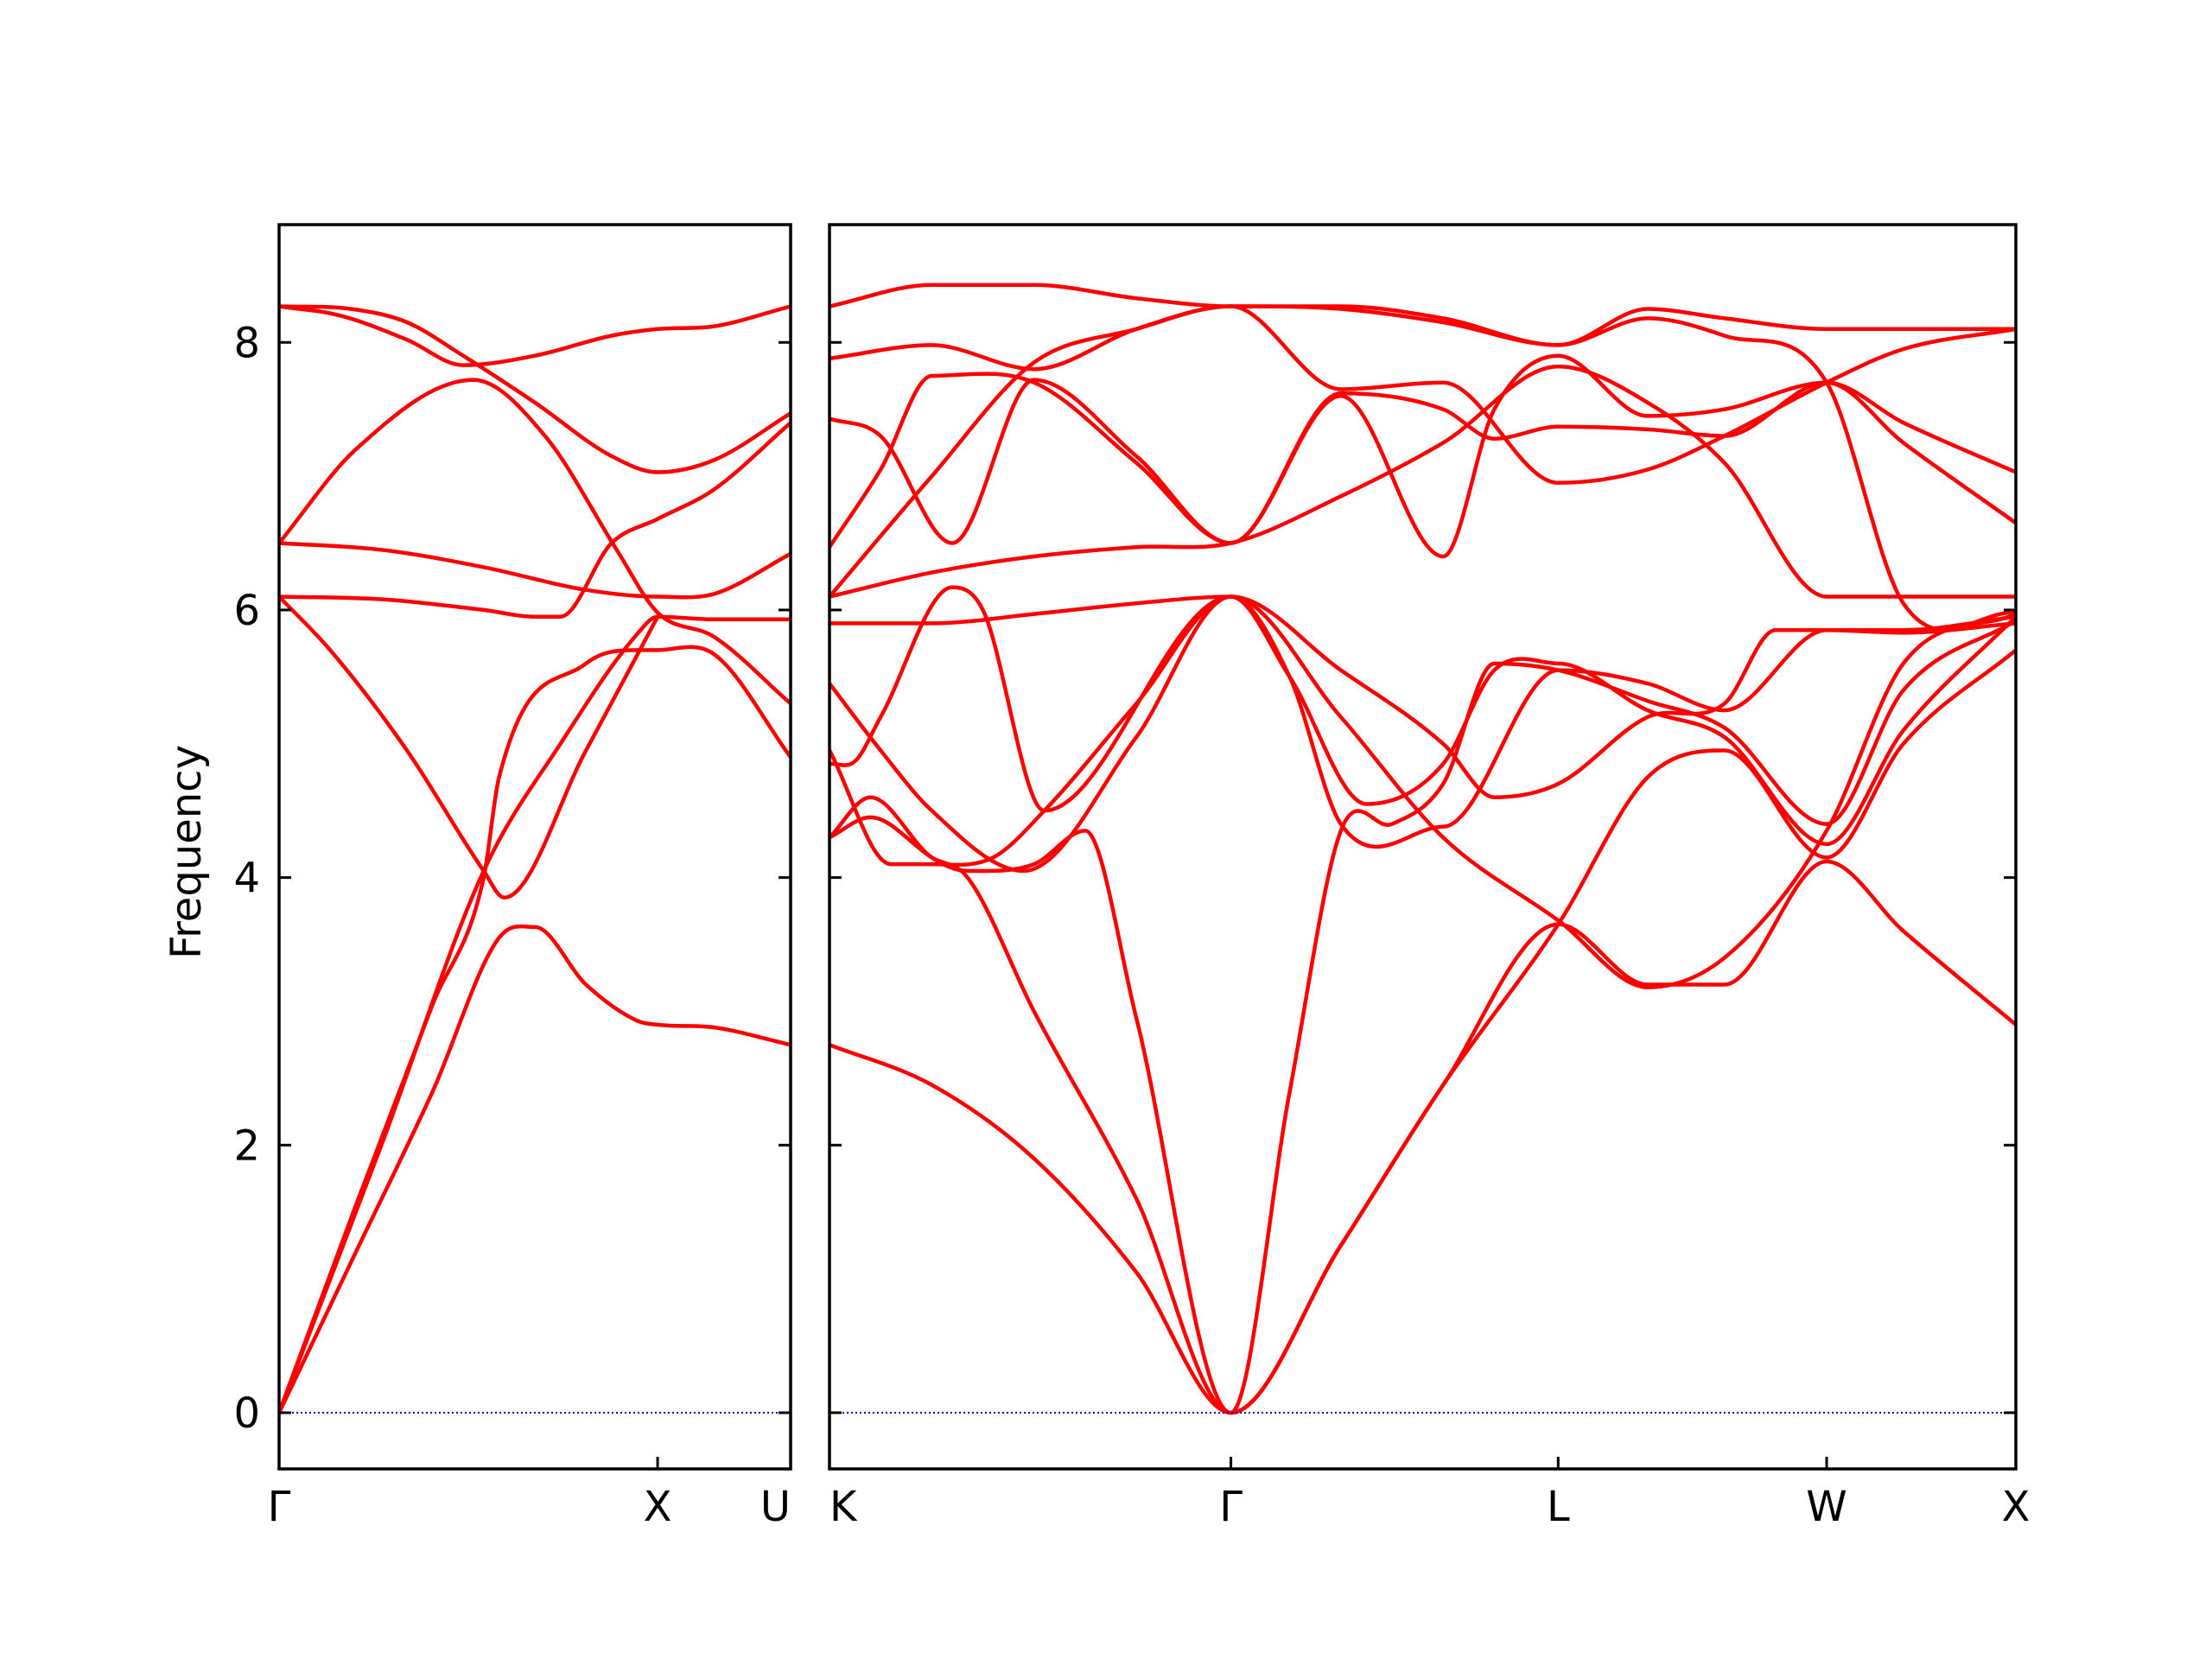 The height and width of the screenshot is (1659, 2212). I want to click on x-tick-label: L, so click(1558, 1507).